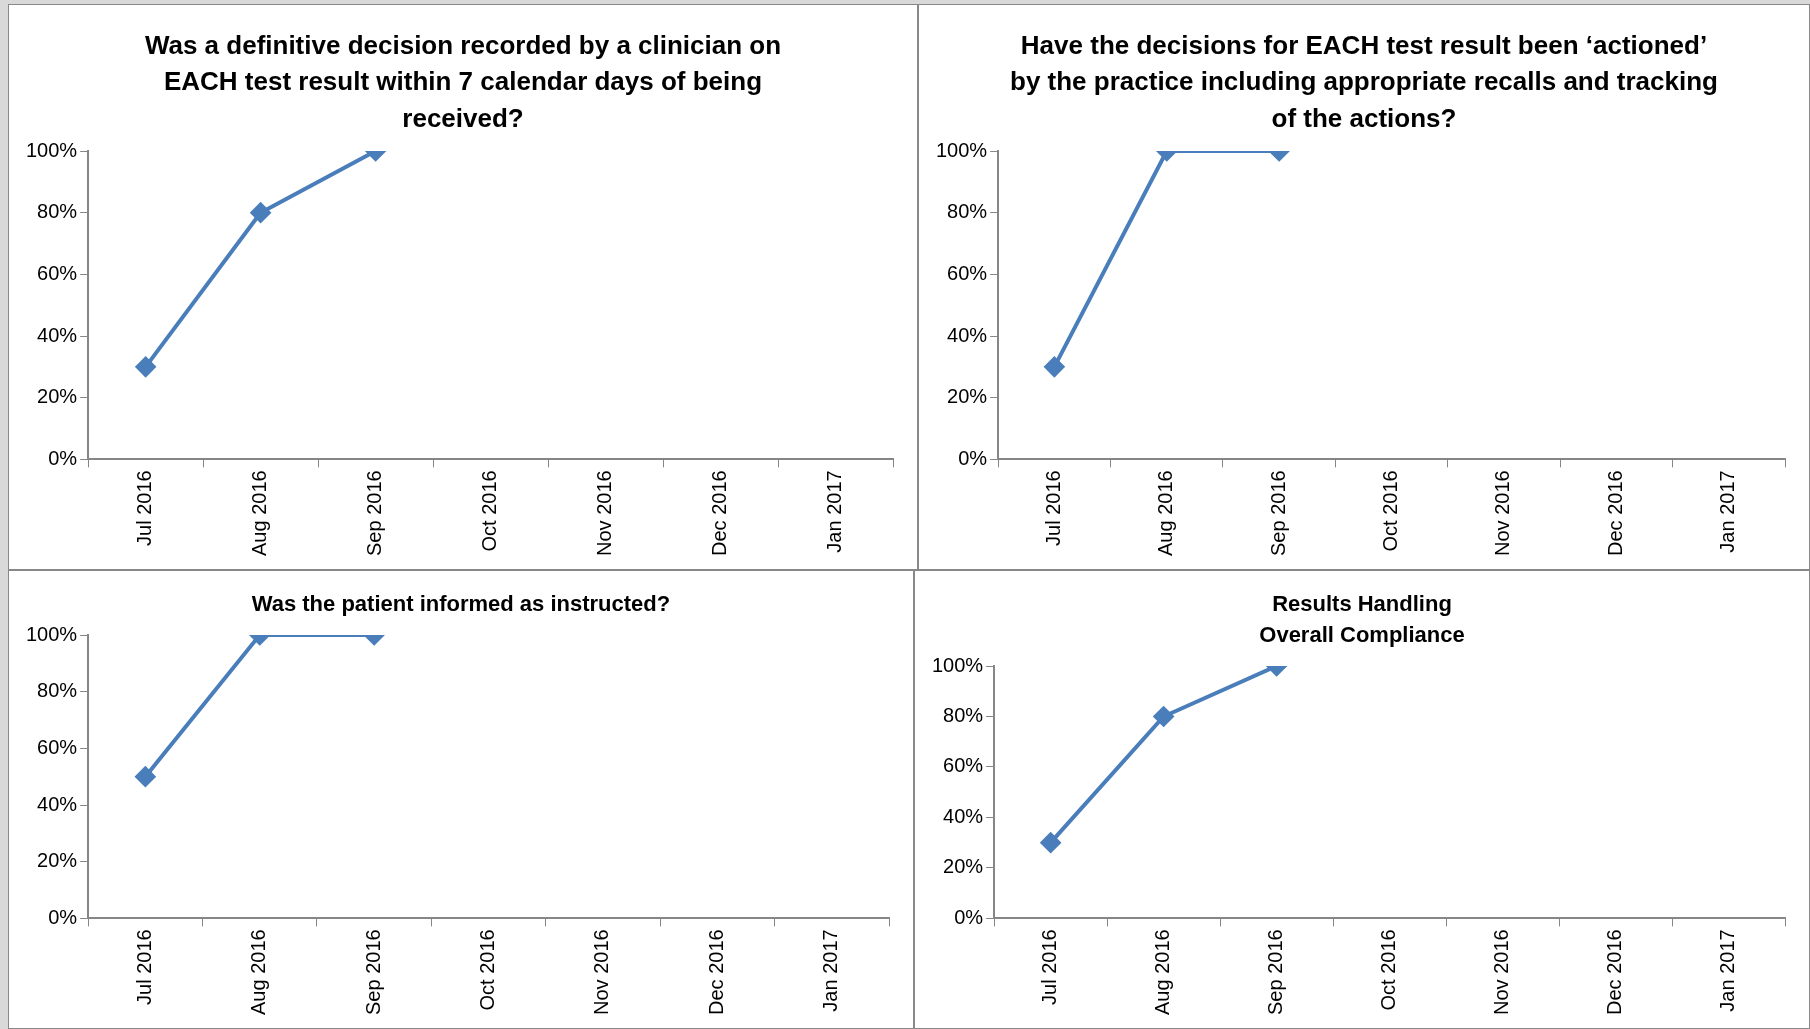 The height and width of the screenshot is (1029, 1810). I want to click on chart-title: Have the decisions for EACH test result been ‘actioned’ by the practice including appropriate recalls and tracking of the actions?, so click(1364, 82).